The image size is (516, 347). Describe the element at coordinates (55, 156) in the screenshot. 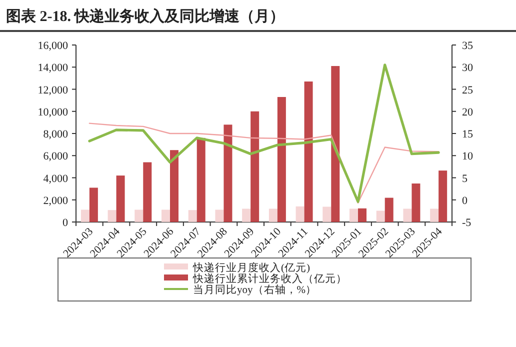

I see `y-tick-label: 6,000` at that location.